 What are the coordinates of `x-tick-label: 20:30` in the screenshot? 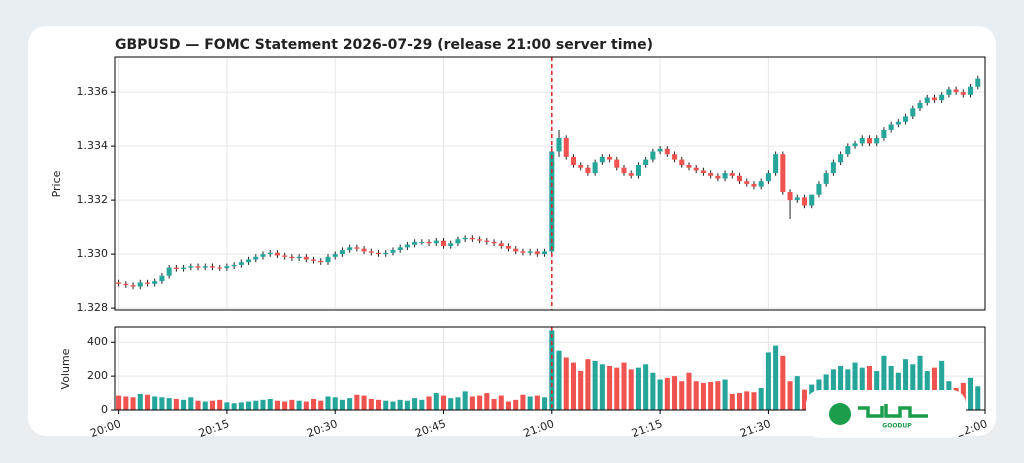 It's located at (322, 428).